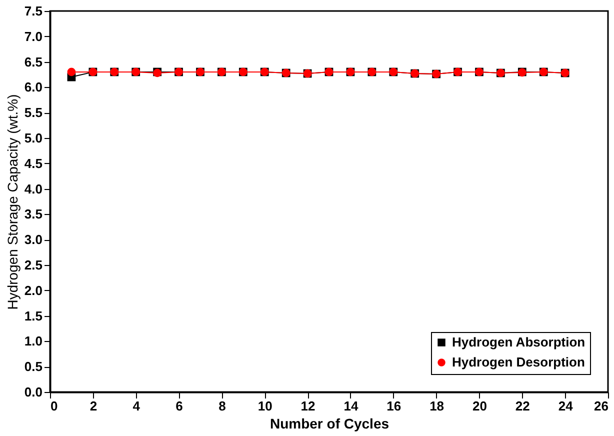 Image resolution: width=614 pixels, height=436 pixels. Describe the element at coordinates (222, 406) in the screenshot. I see `x-tick-label: 8` at that location.